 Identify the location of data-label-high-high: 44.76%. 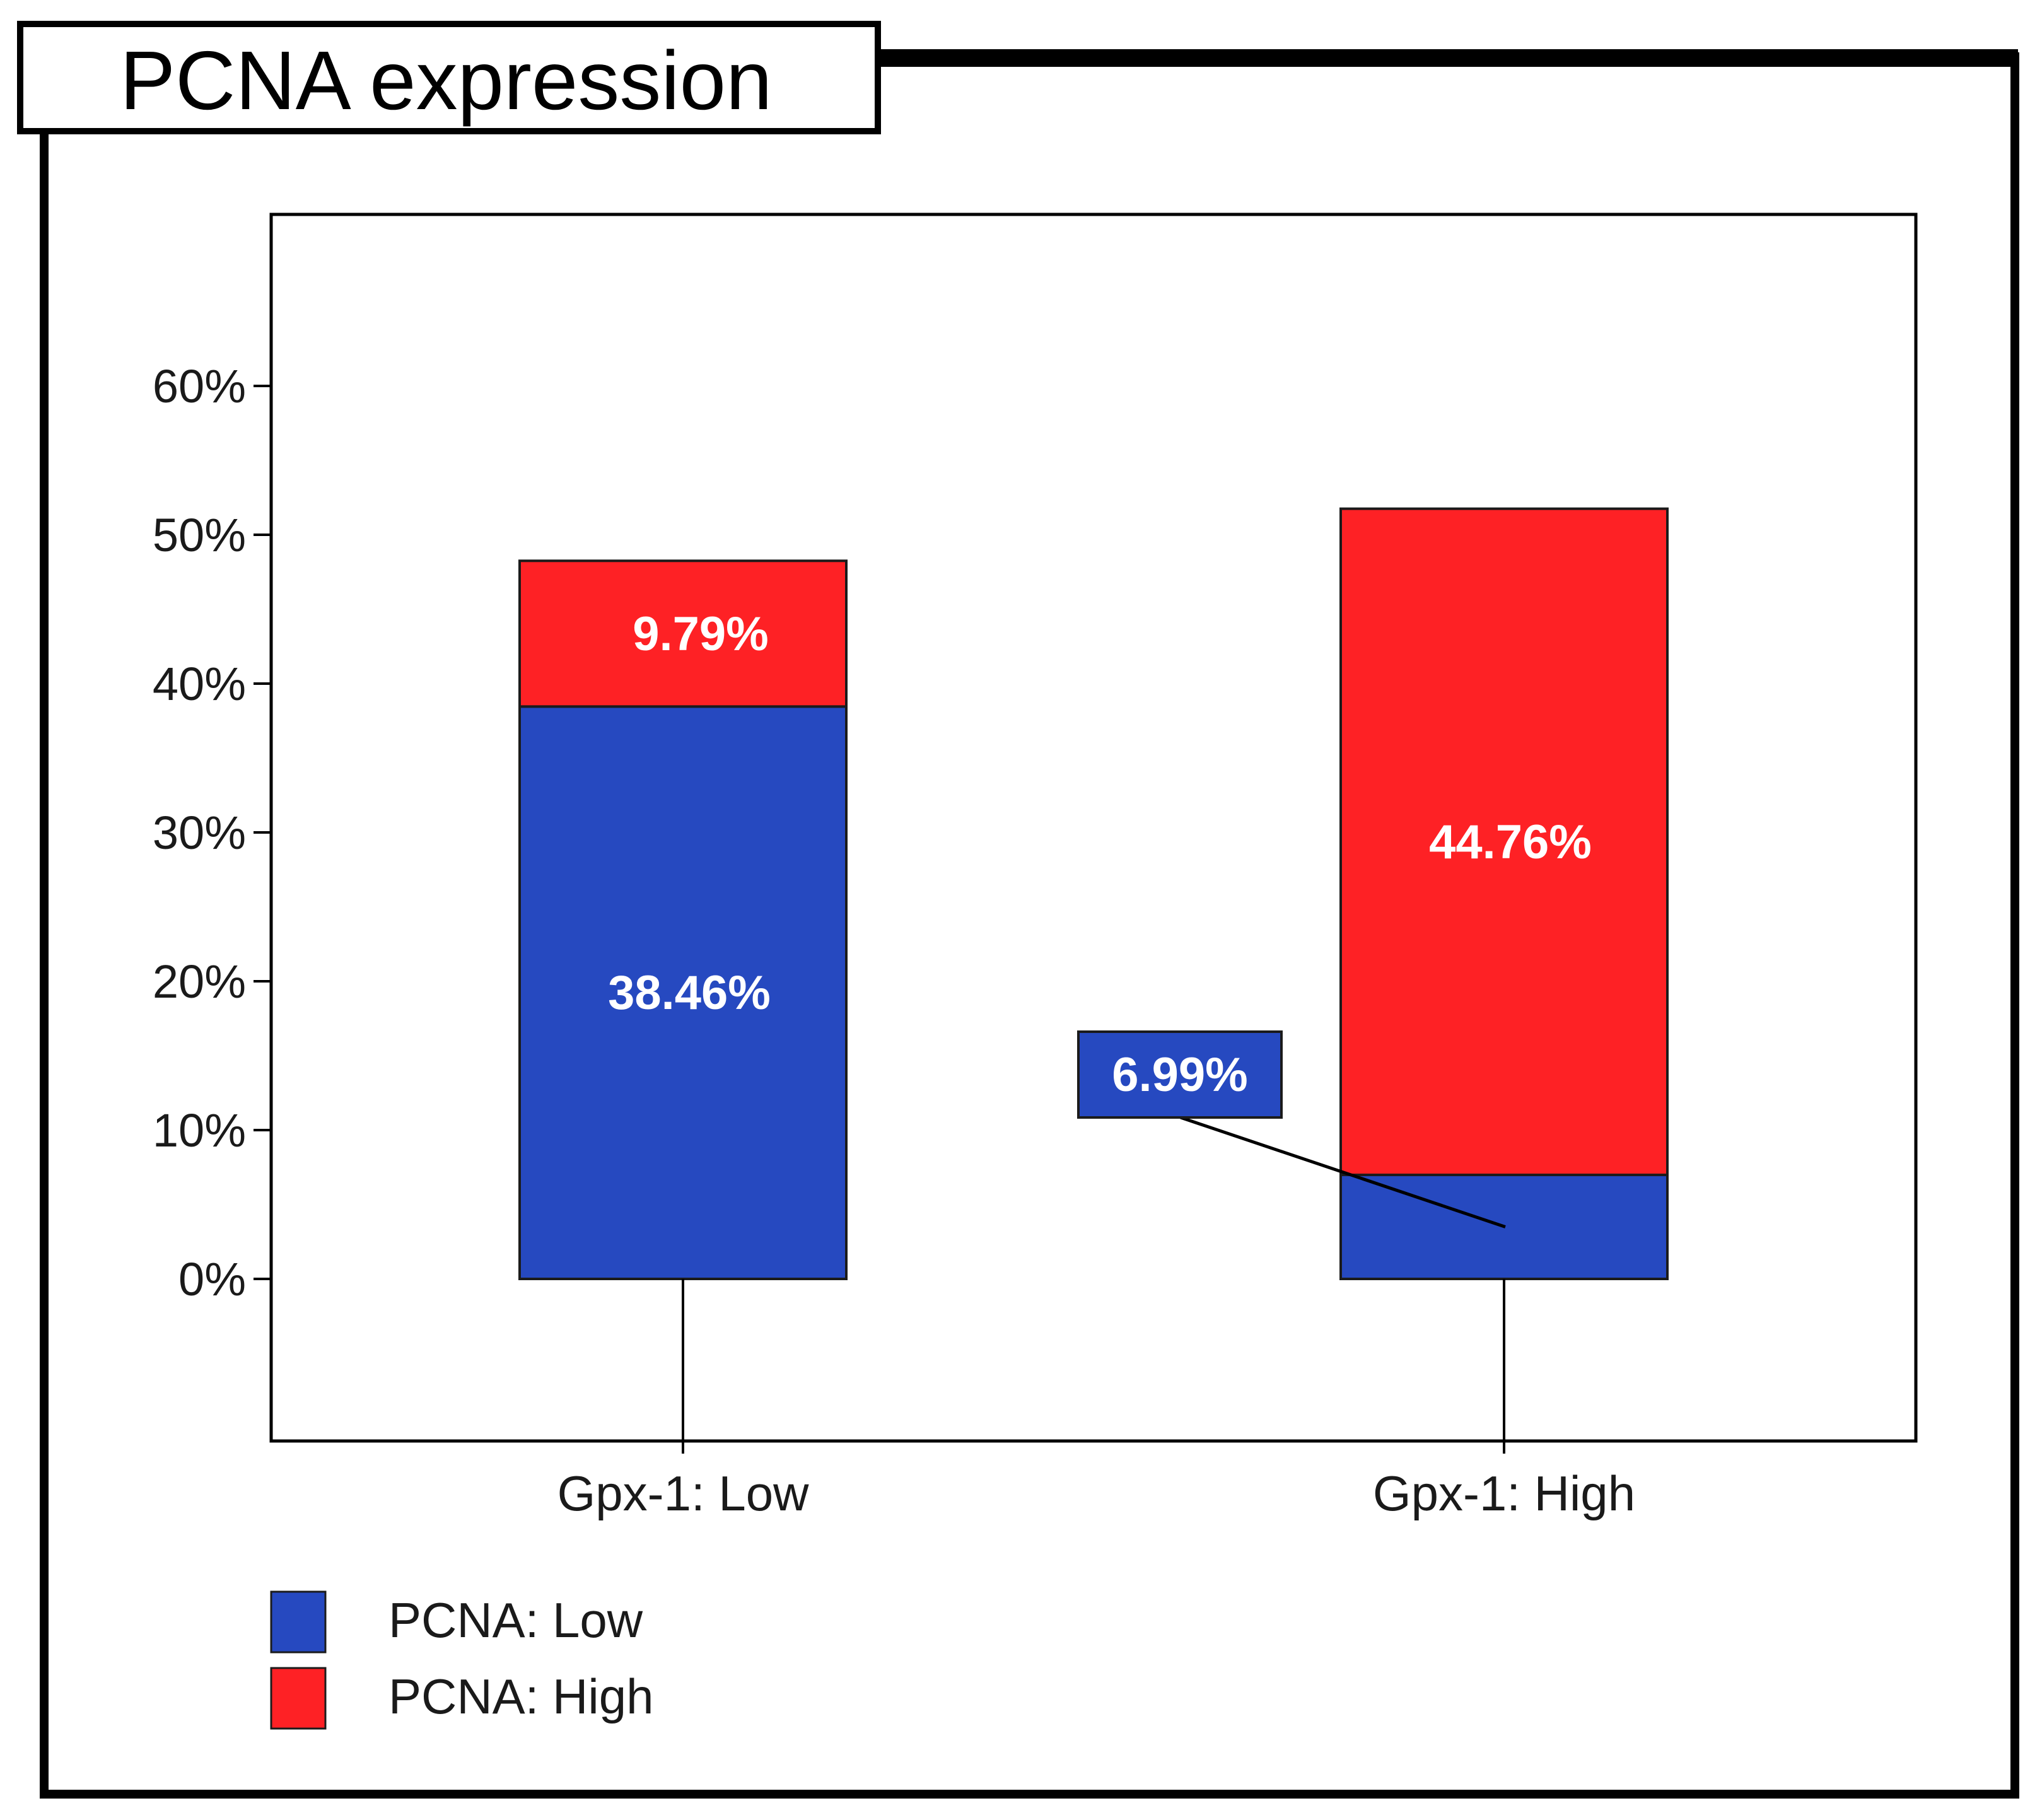
(1510, 842).